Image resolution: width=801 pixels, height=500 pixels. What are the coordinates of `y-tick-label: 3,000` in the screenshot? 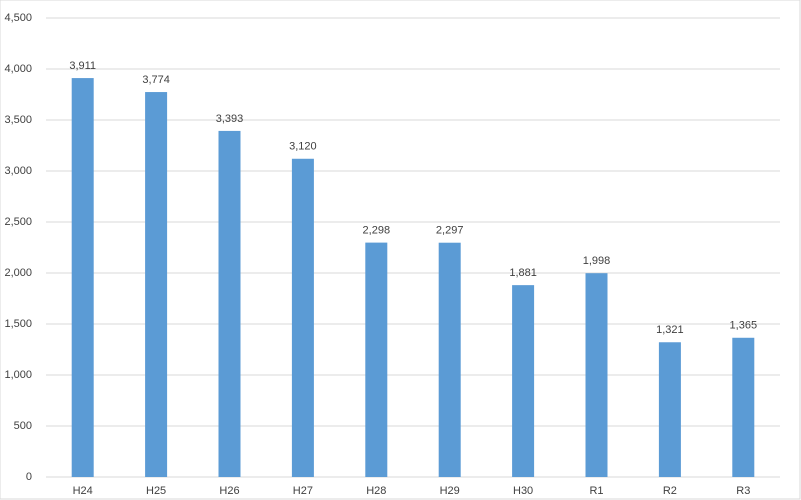 It's located at (18, 171).